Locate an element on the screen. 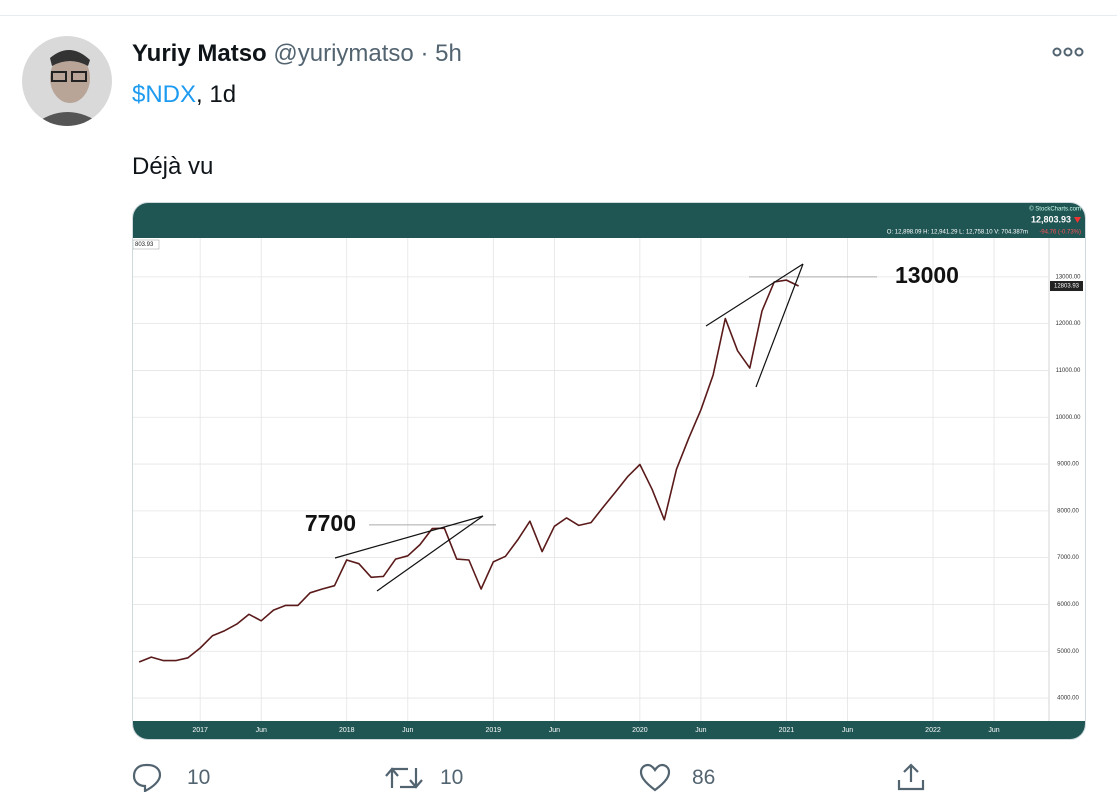 The image size is (1117, 807). y-tick-label: 11000.00 is located at coordinates (1068, 371).